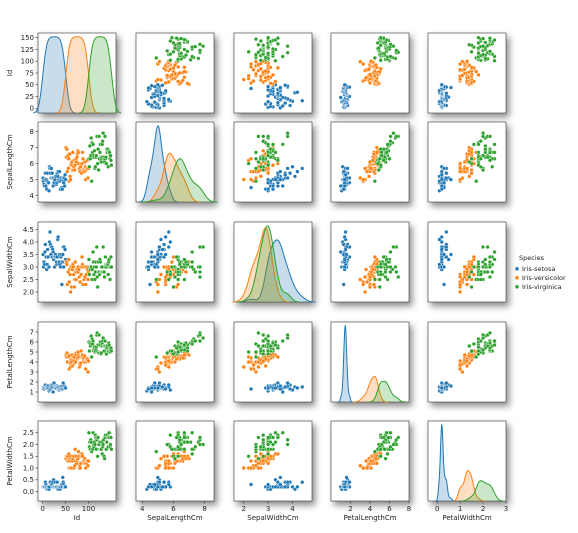 The height and width of the screenshot is (533, 578). I want to click on panel-SepalLengthCm-vs-Id: 4 5 6 7 8 SepalLengthCm, so click(61, 162).